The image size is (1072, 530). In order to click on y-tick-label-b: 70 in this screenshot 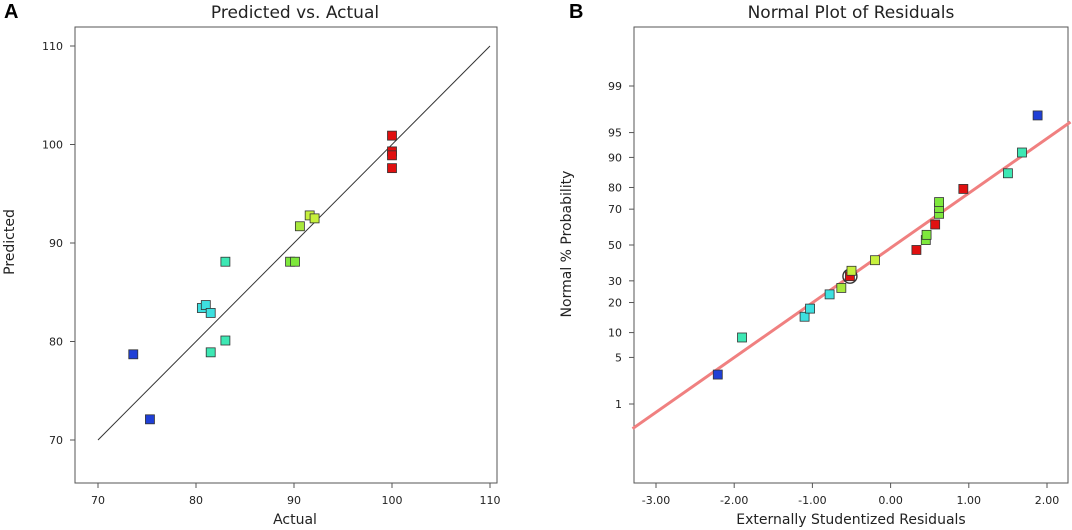, I will do `click(615, 209)`.